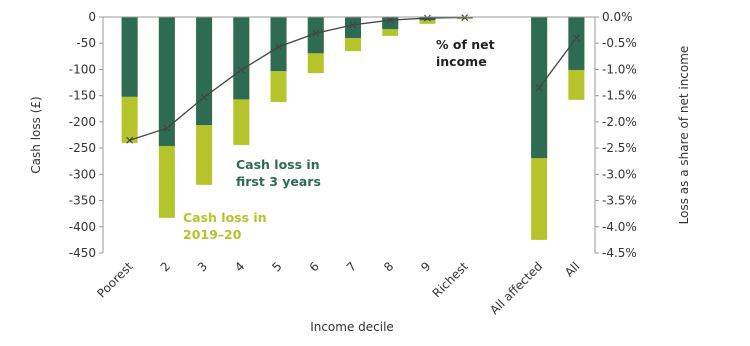 This screenshot has height=346, width=750. What do you see at coordinates (278, 181) in the screenshot?
I see `annotation-line: first 3 years` at bounding box center [278, 181].